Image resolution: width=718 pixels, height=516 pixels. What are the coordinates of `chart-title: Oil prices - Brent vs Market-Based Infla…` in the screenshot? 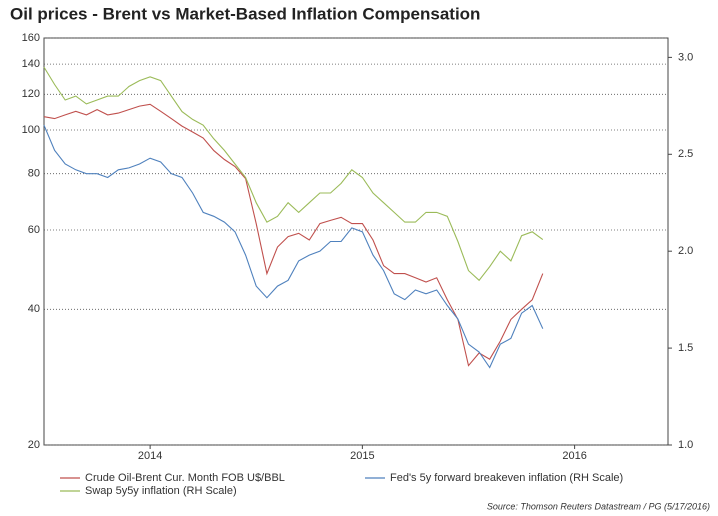 It's located at (245, 13).